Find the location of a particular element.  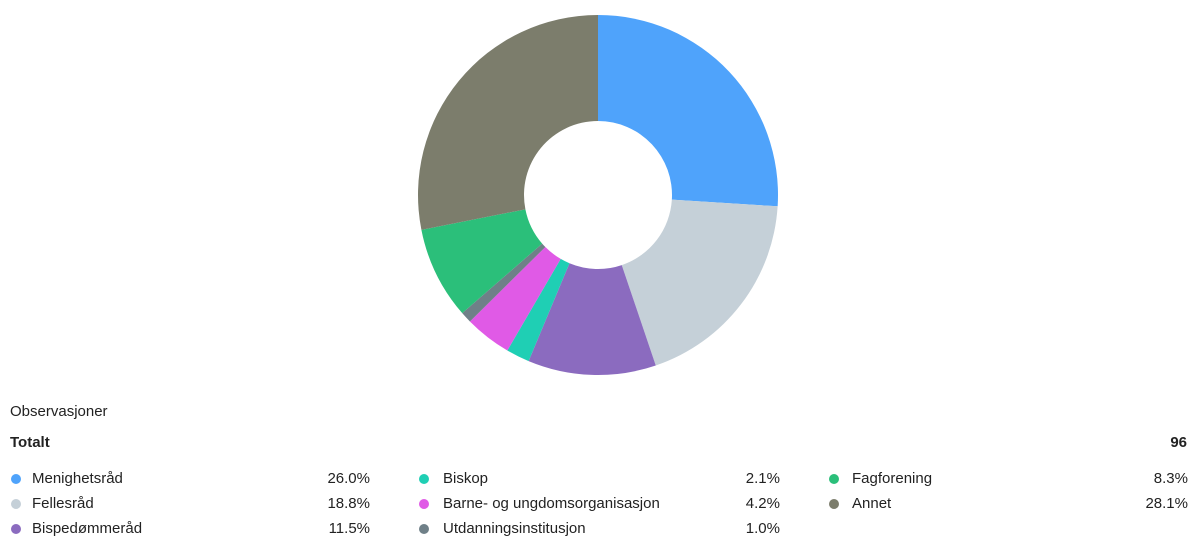

legend-value: 4.2% is located at coordinates (763, 503).